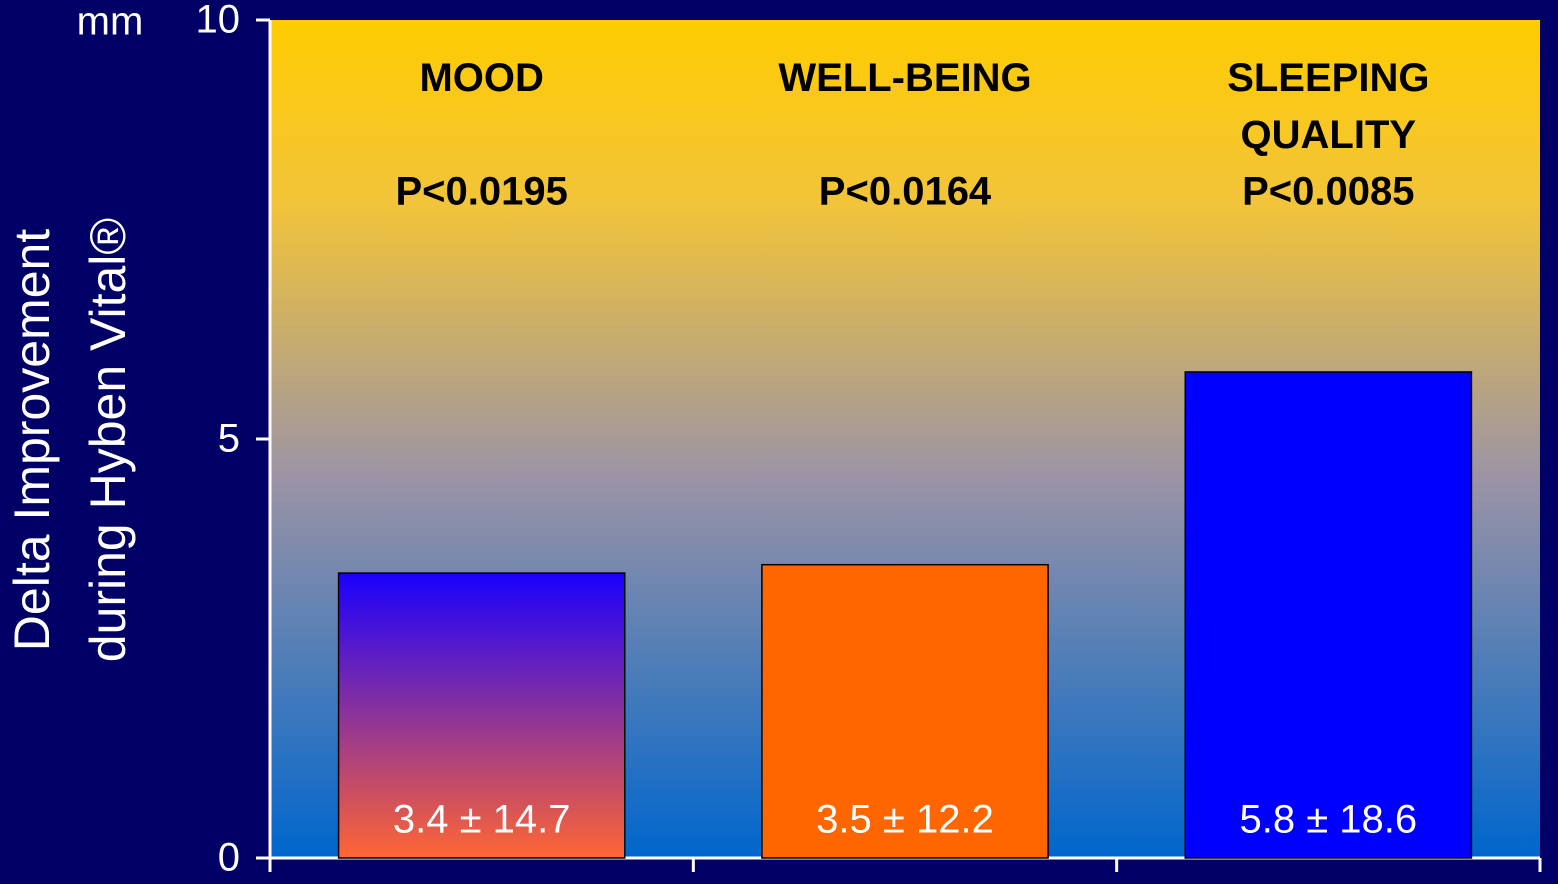 The height and width of the screenshot is (884, 1558). I want to click on annotation: P<0.0164, so click(905, 192).